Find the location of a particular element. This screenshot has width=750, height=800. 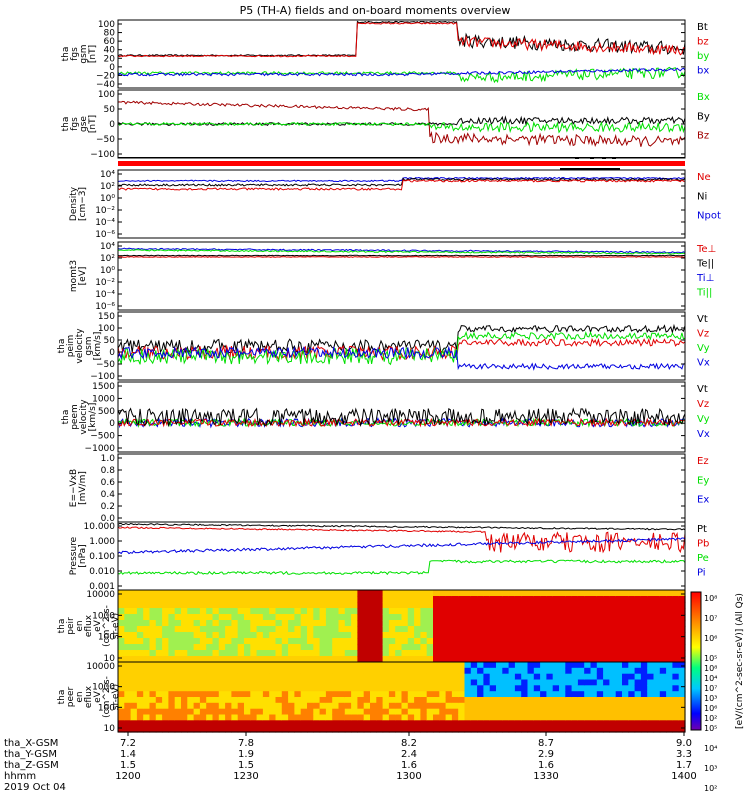

y-tick-label: 1000 is located at coordinates (103, 399).